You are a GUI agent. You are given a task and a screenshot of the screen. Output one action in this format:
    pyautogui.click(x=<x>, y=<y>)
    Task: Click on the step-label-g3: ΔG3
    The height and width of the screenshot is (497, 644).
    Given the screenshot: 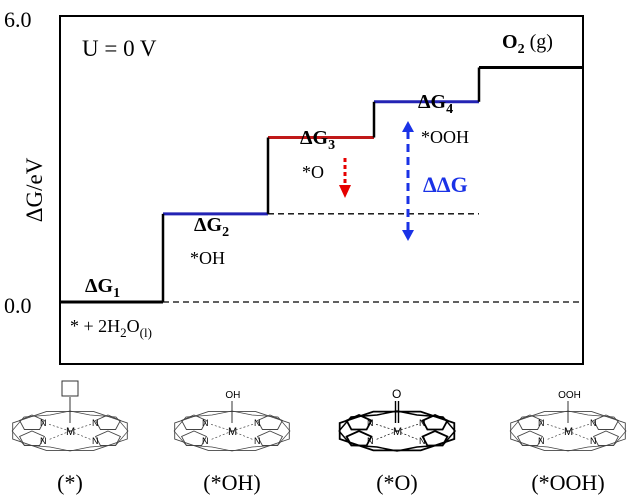 What is the action you would take?
    pyautogui.click(x=317, y=140)
    